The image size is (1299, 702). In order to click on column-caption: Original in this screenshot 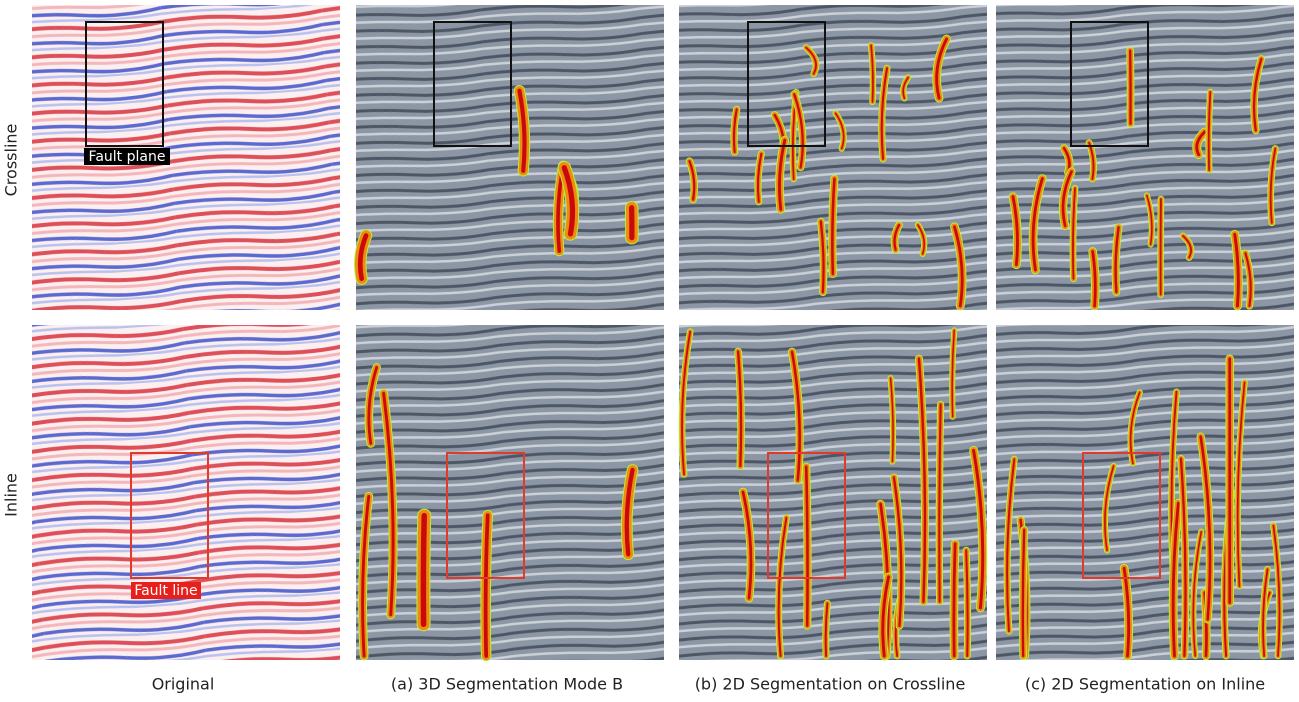, I will do `click(183, 684)`.